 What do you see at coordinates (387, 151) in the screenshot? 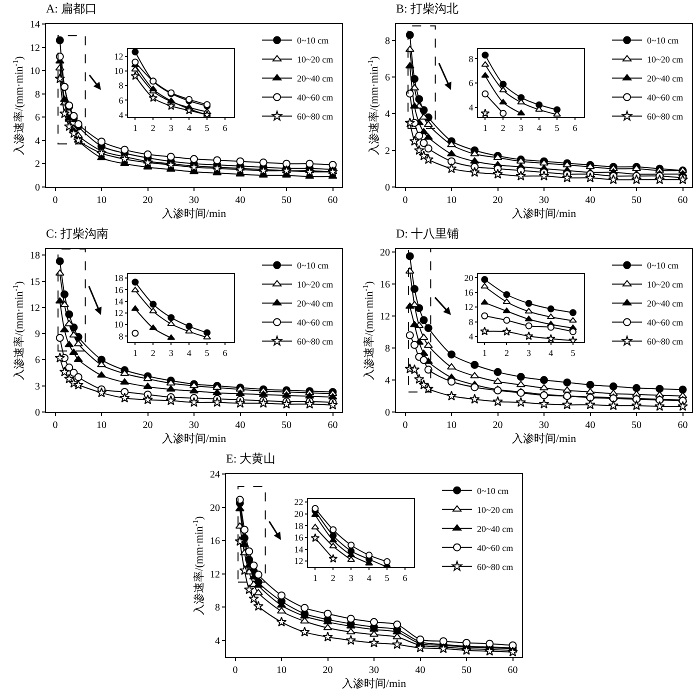
I see `y-tick-label: 2` at bounding box center [387, 151].